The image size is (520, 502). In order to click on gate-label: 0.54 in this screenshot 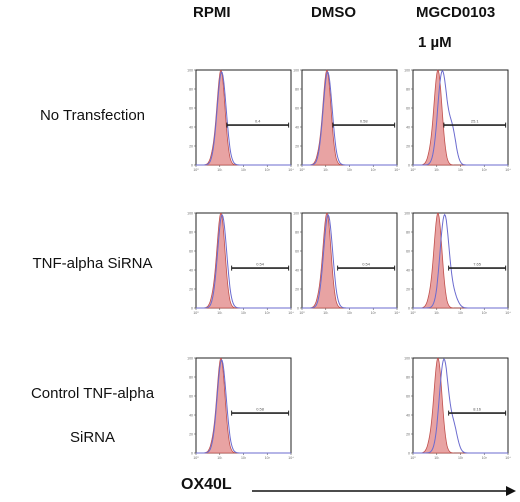, I will do `click(260, 264)`.